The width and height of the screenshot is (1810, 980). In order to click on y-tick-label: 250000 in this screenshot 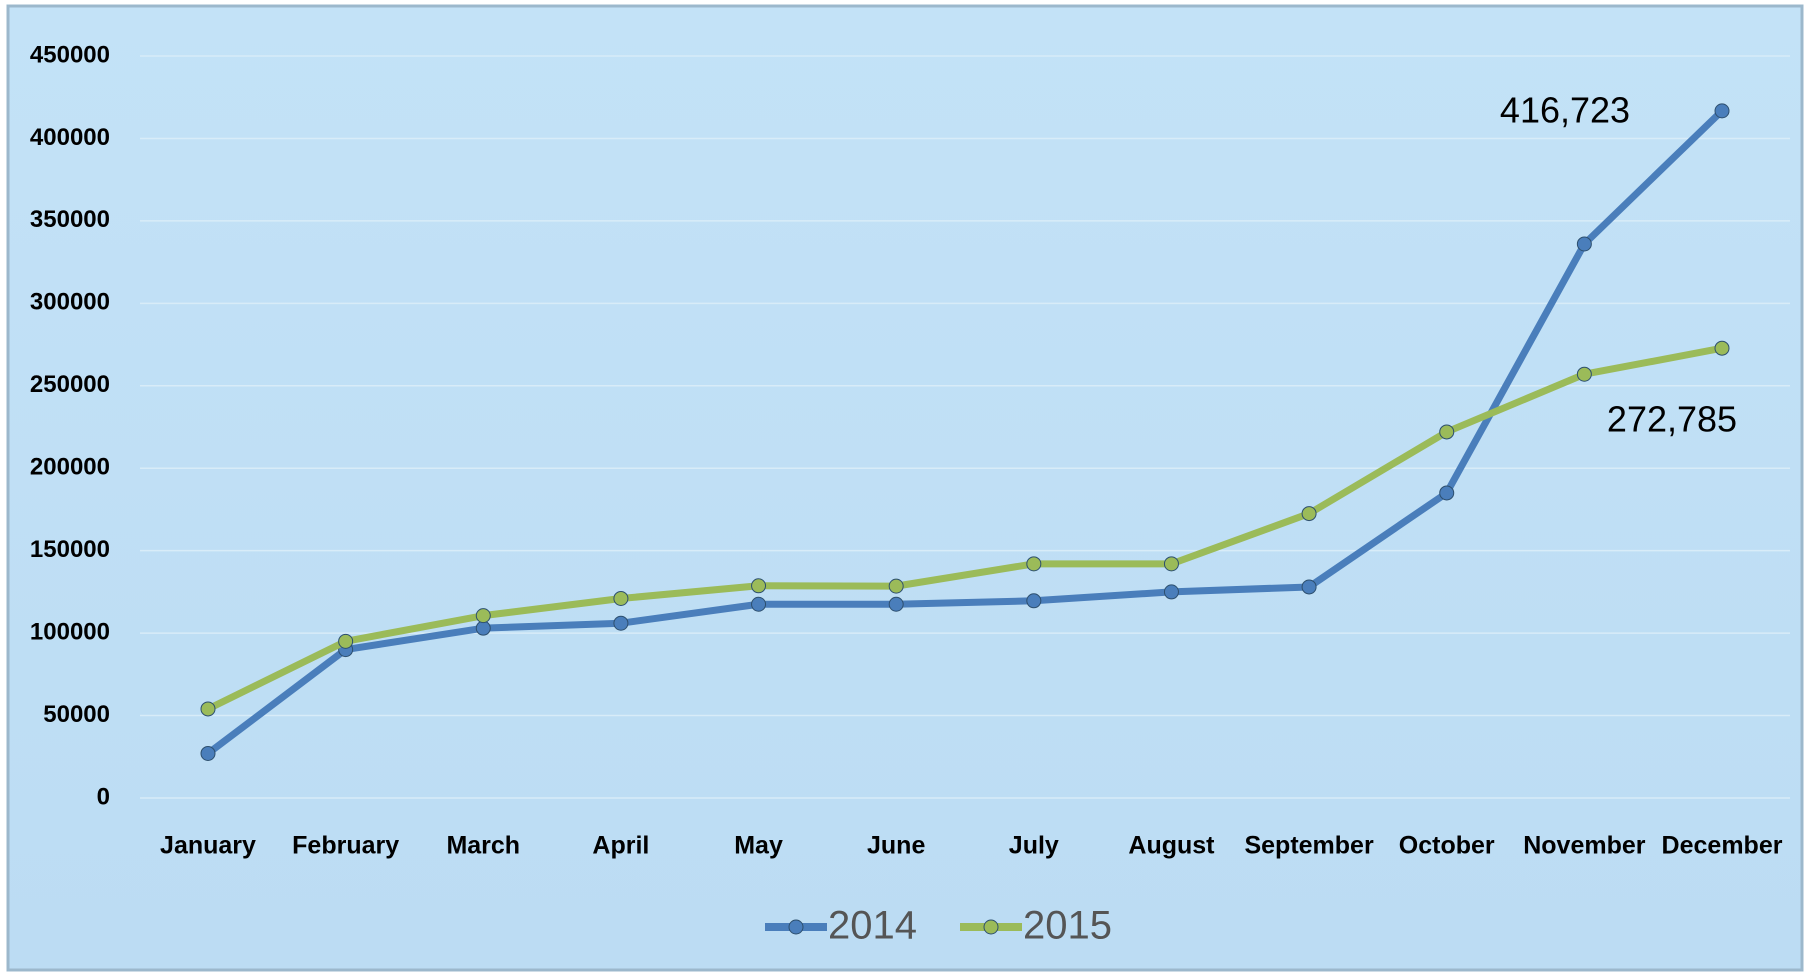, I will do `click(70, 384)`.